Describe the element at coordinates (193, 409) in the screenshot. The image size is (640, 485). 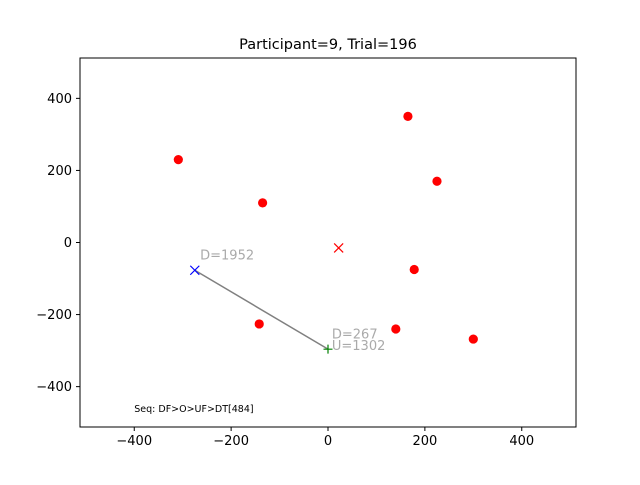
I see `sequence-label: Seq: DF>O>UF>DT[484]` at that location.